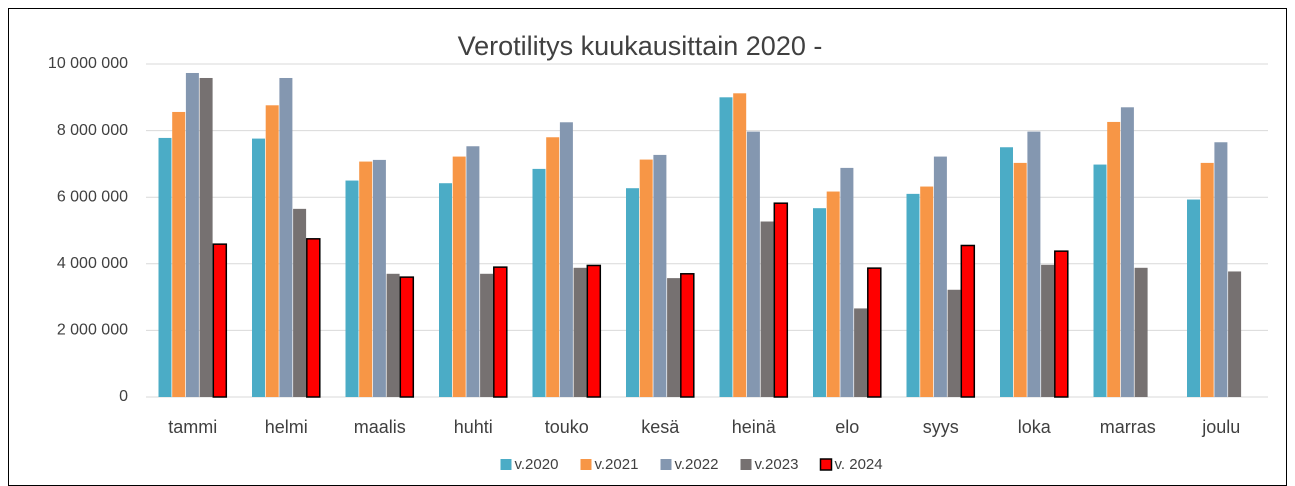 Image resolution: width=1295 pixels, height=486 pixels. What do you see at coordinates (88, 63) in the screenshot?
I see `y-tick-label: 10 000 000` at bounding box center [88, 63].